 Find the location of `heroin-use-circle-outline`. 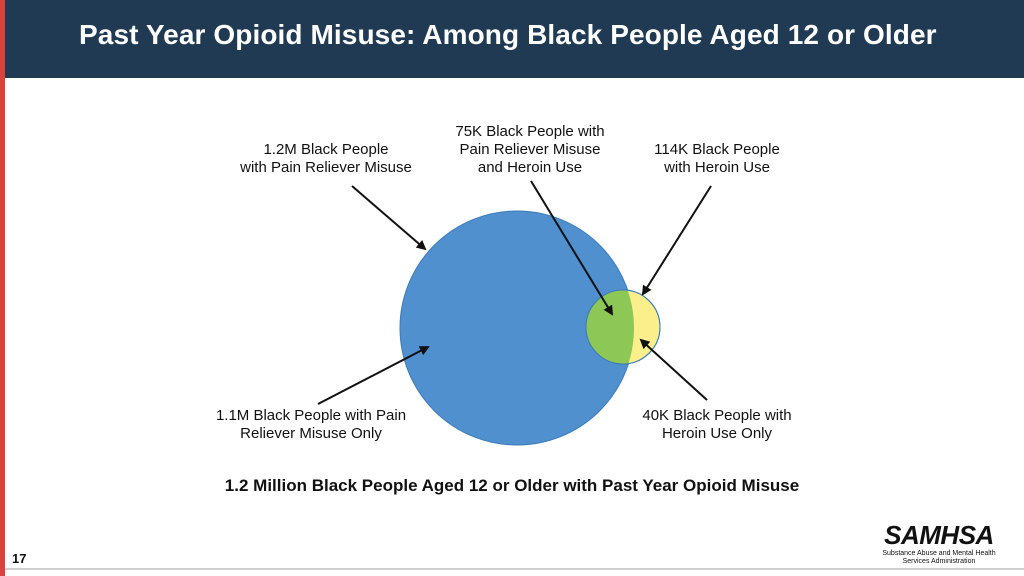

heroin-use-circle-outline is located at coordinates (623, 327).